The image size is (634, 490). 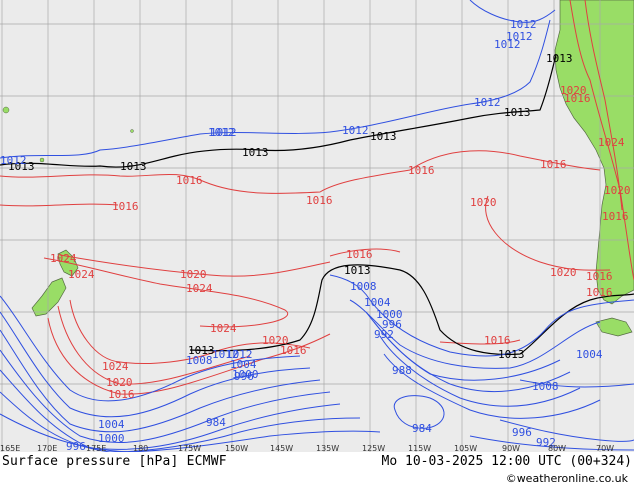 What do you see at coordinates (154, 345) in the screenshot?
I see `isobar-1020-south` at bounding box center [154, 345].